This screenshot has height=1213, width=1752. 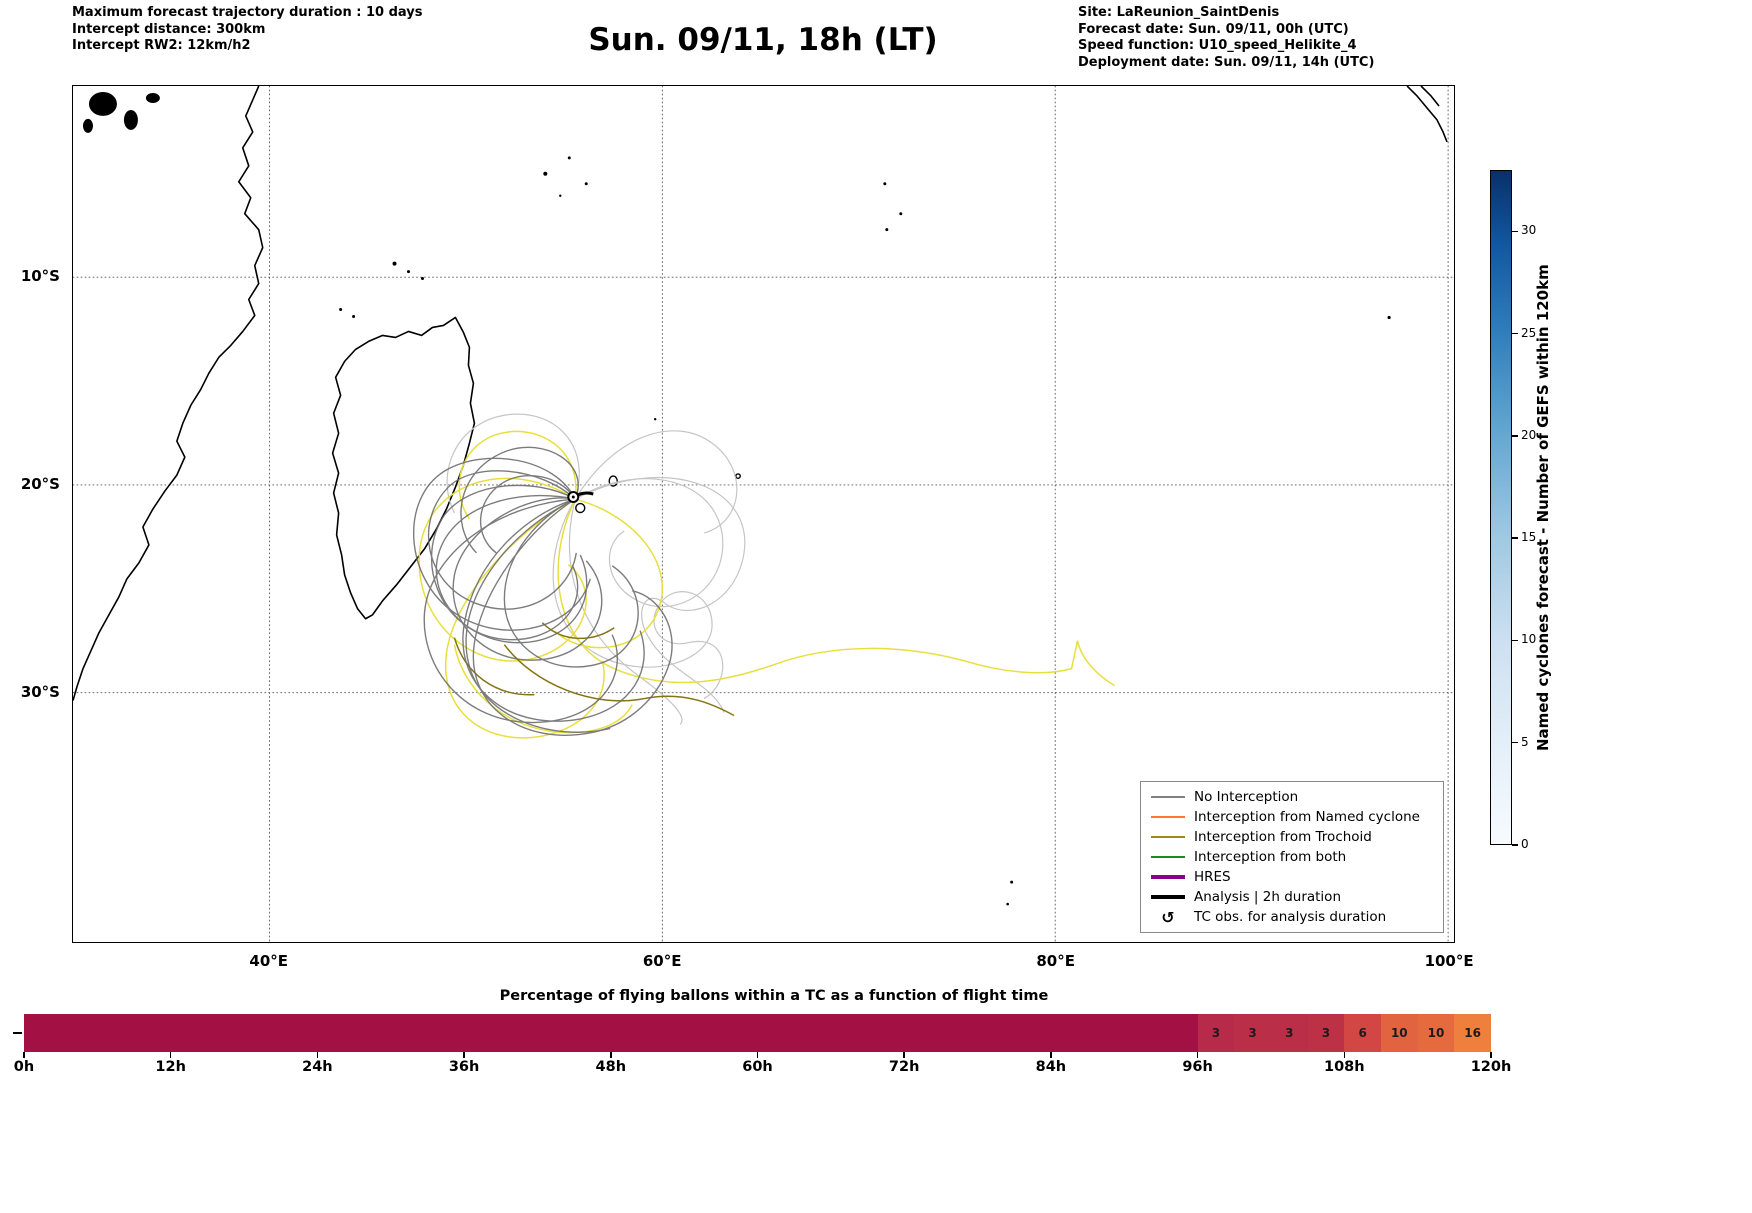 I want to click on colorbar-tick-label: 30, so click(x=1529, y=230).